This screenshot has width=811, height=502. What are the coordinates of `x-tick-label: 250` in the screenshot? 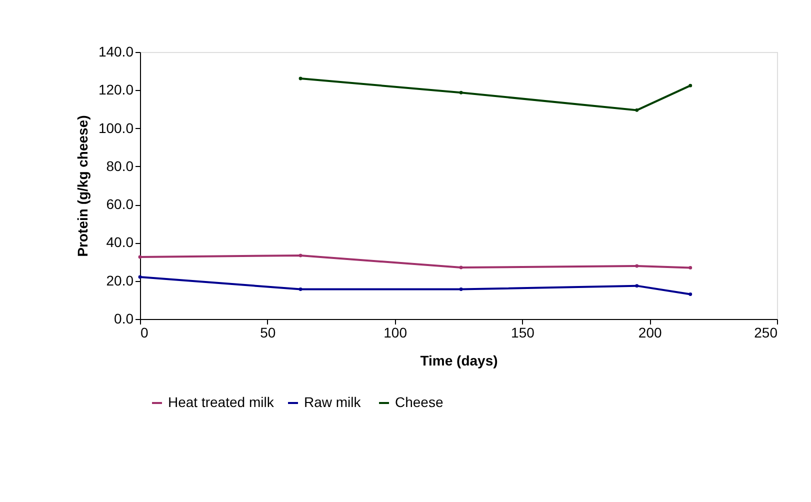 It's located at (766, 332).